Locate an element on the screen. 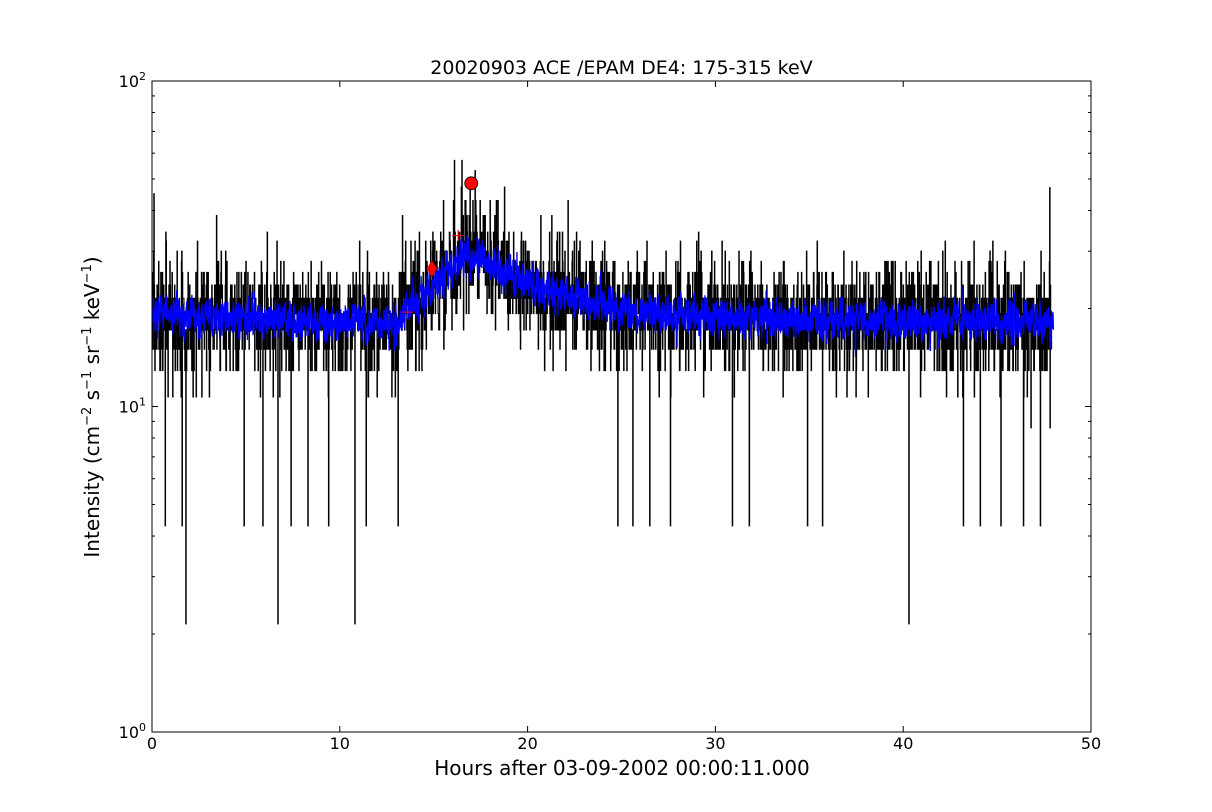  y-axis-label-kev: keV is located at coordinates (92, 305).